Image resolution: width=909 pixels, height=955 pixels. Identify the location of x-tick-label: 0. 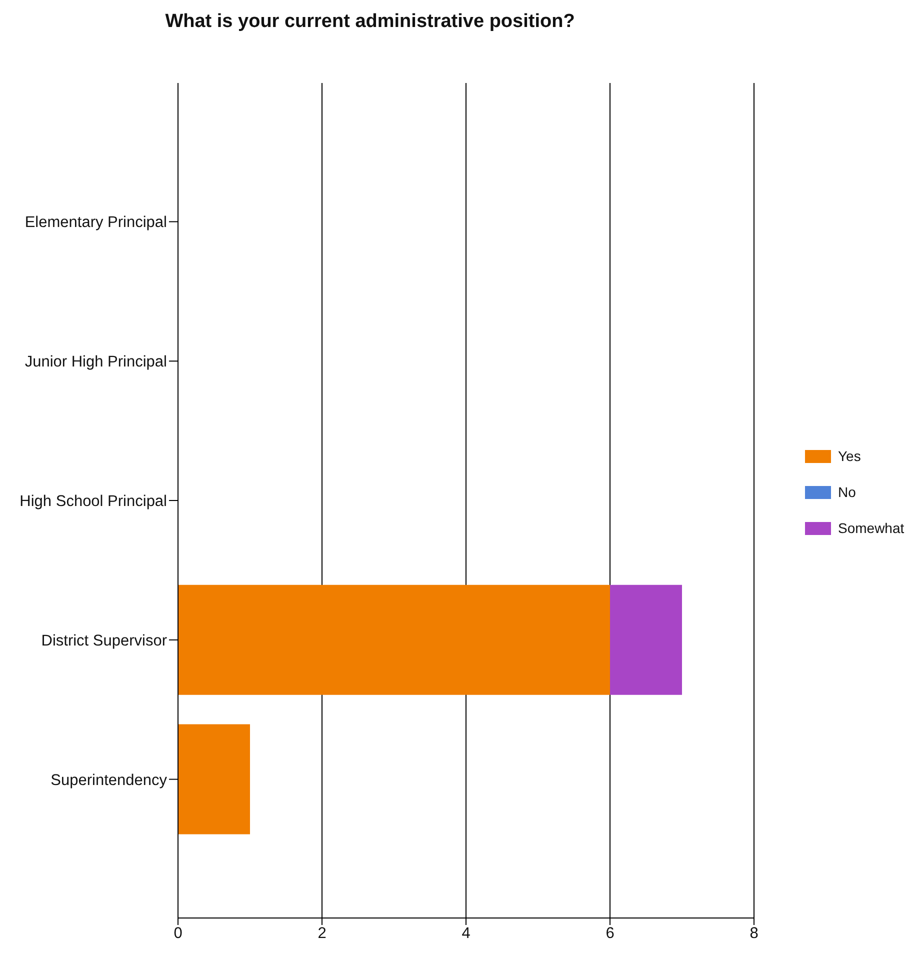
(178, 933).